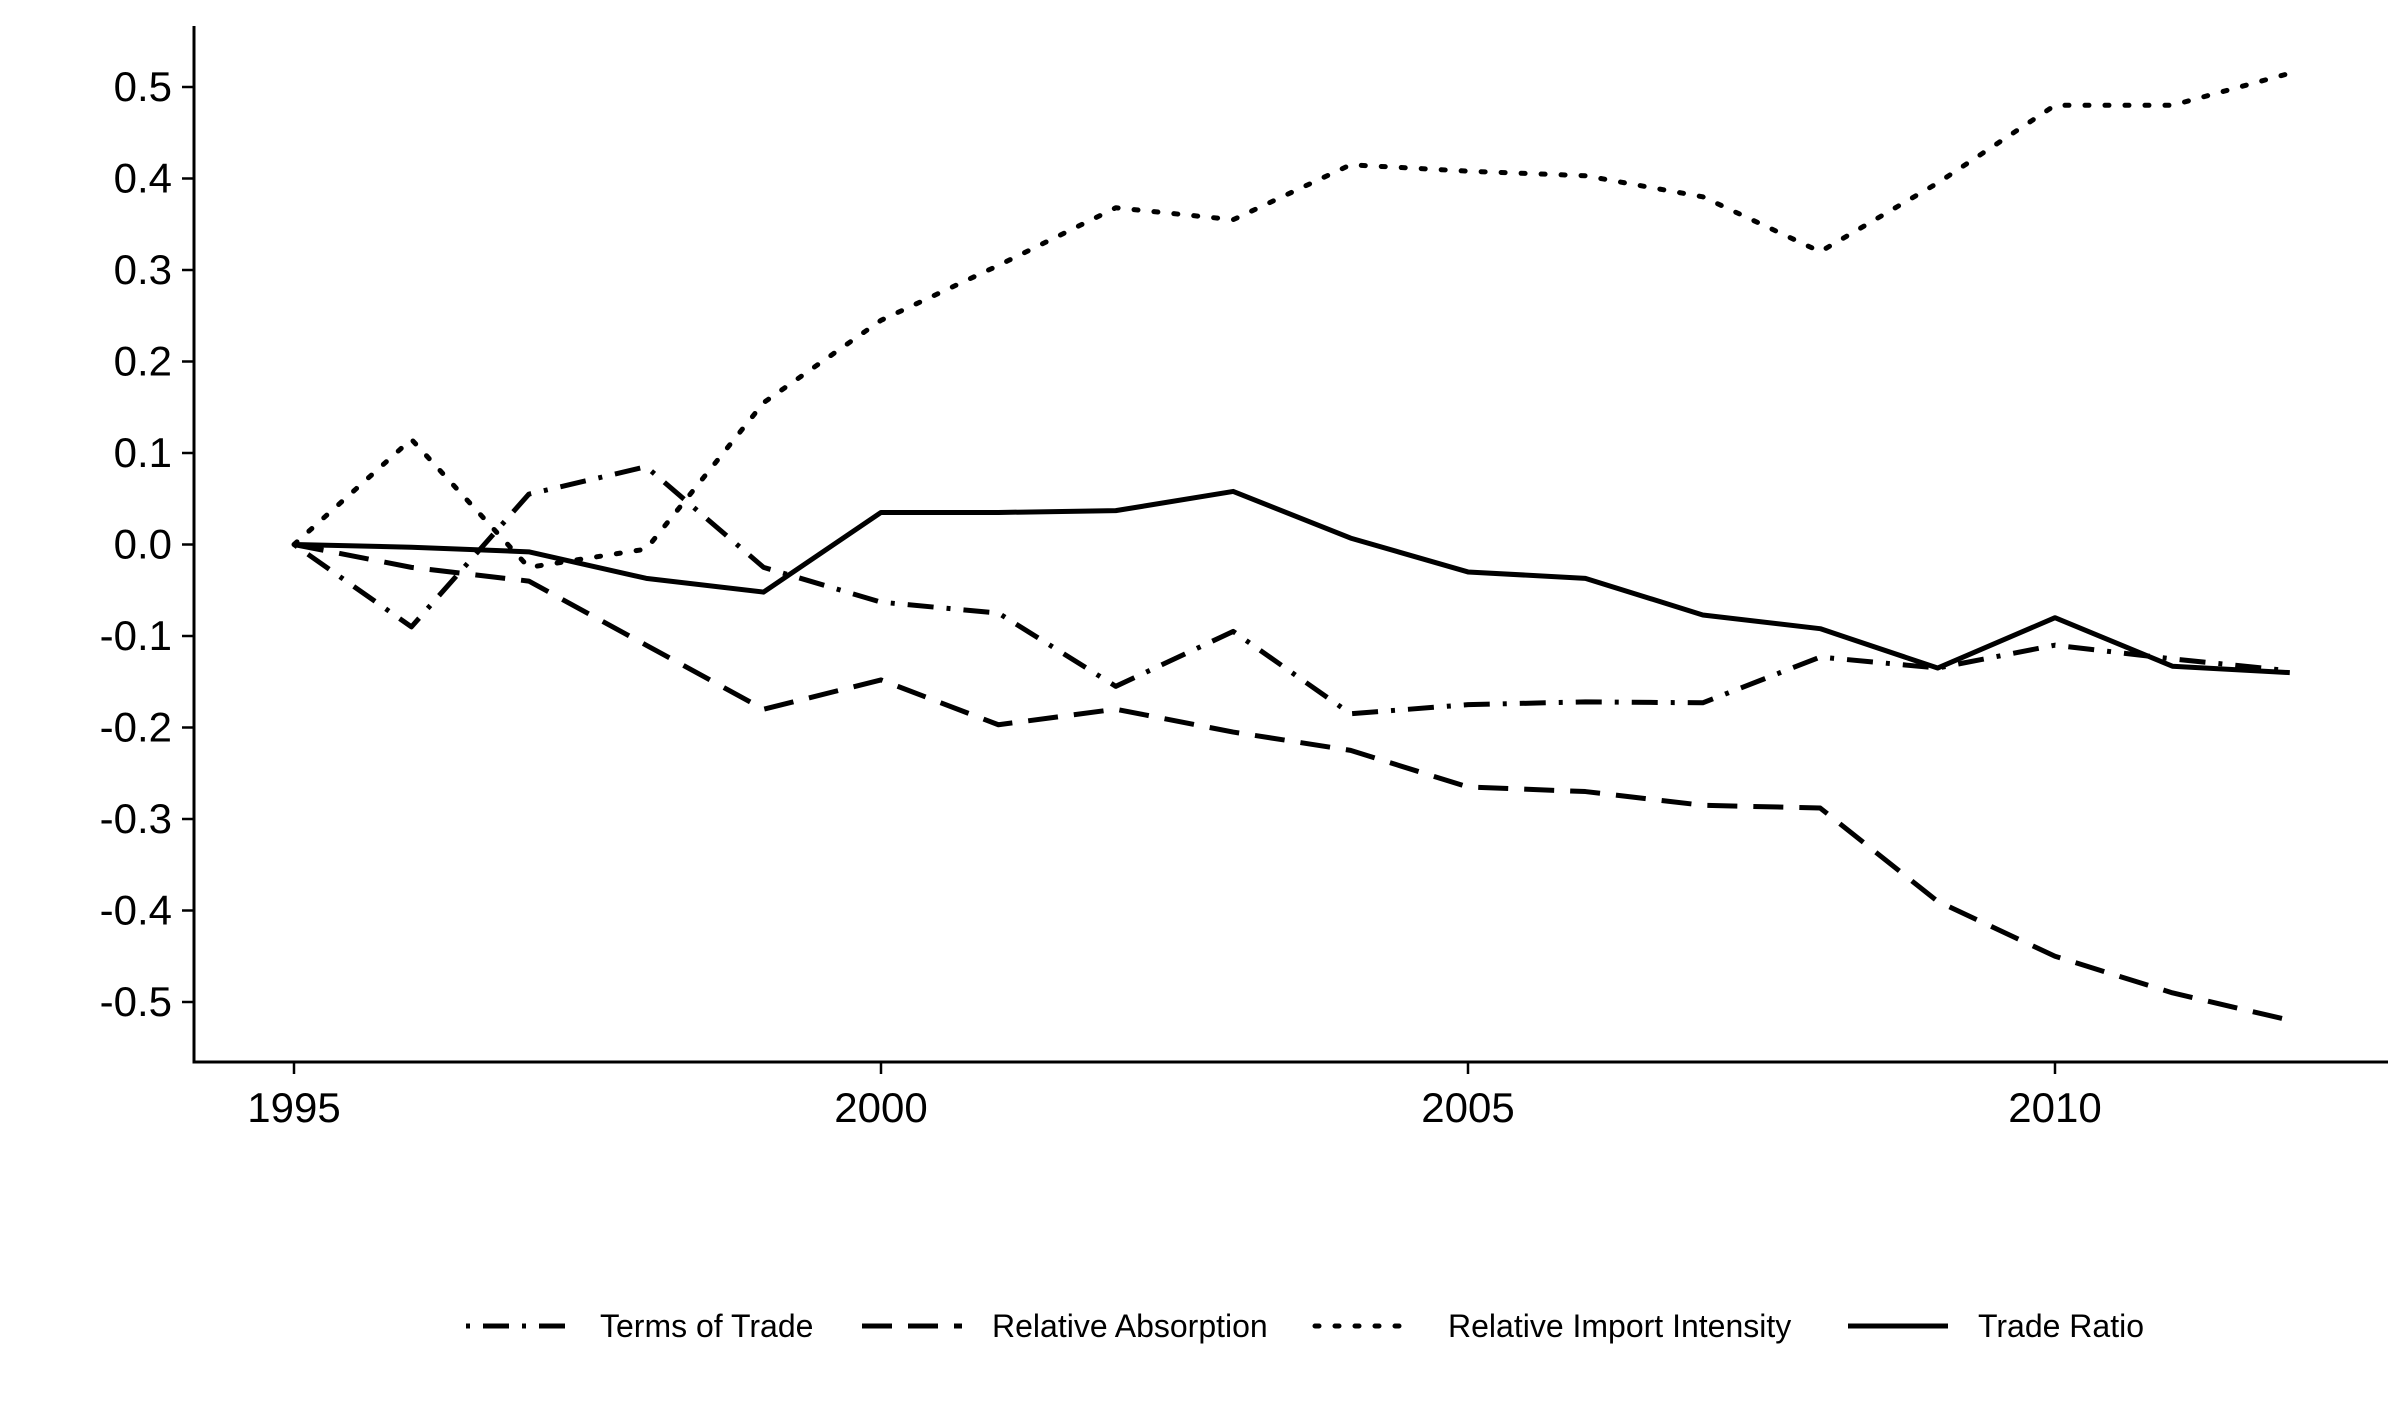 This screenshot has height=1428, width=2400. I want to click on x-tick-label: 2010, so click(2054, 1107).